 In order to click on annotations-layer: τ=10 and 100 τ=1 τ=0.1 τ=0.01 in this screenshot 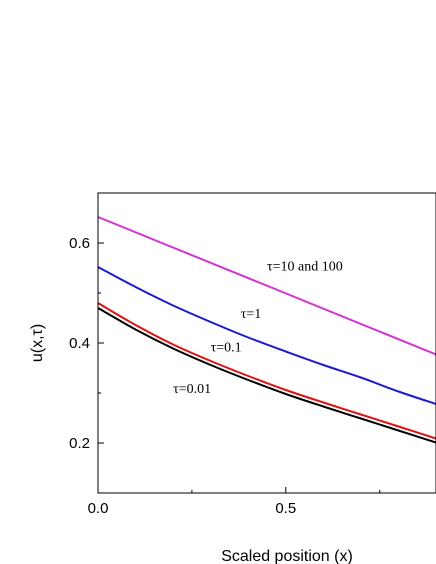, I will do `click(258, 329)`.